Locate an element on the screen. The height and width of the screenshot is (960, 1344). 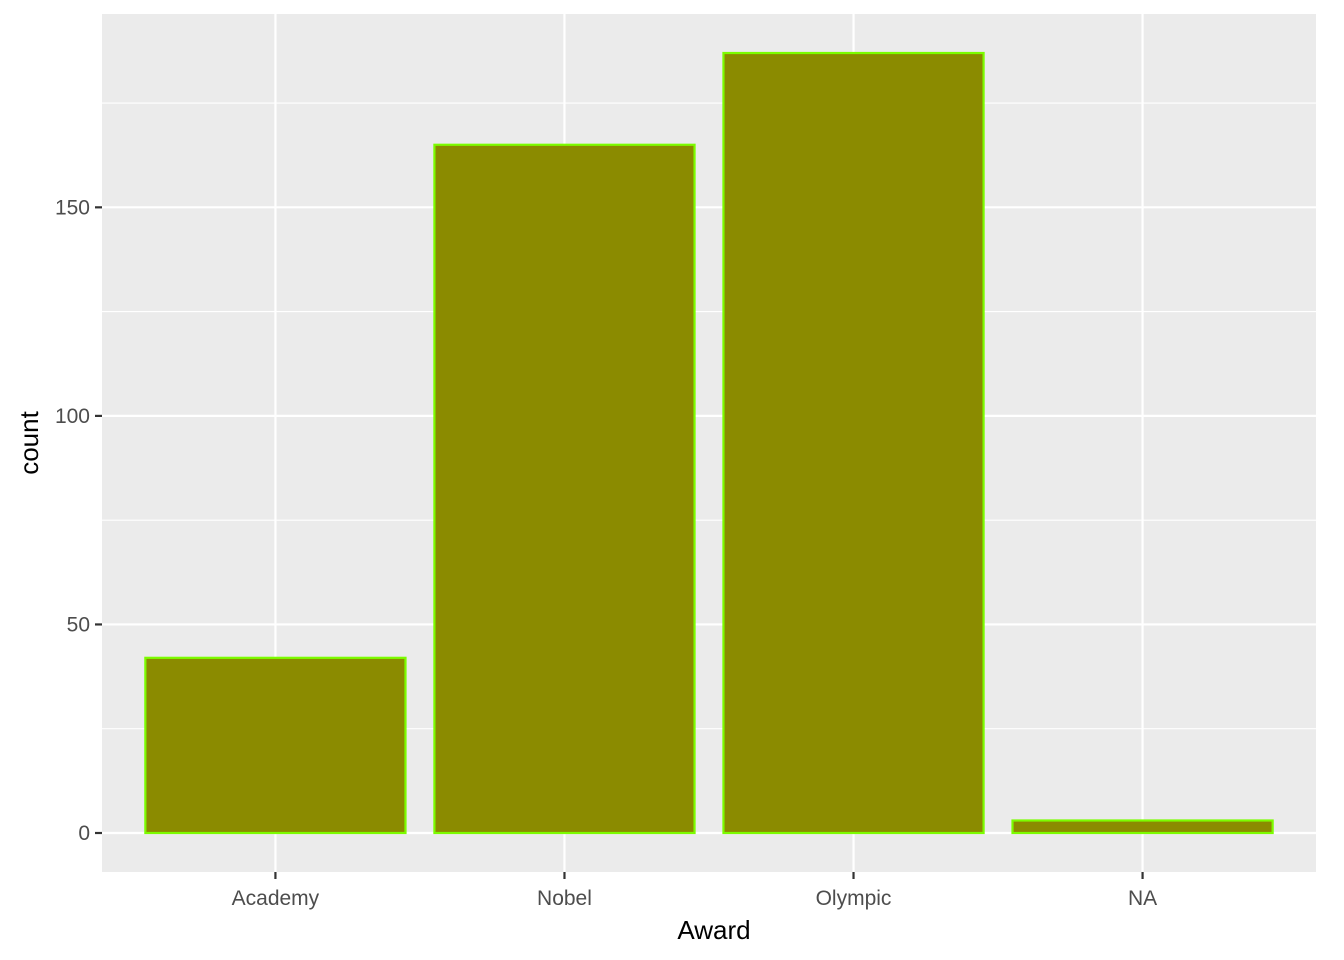
y-axis-title: count is located at coordinates (29, 442).